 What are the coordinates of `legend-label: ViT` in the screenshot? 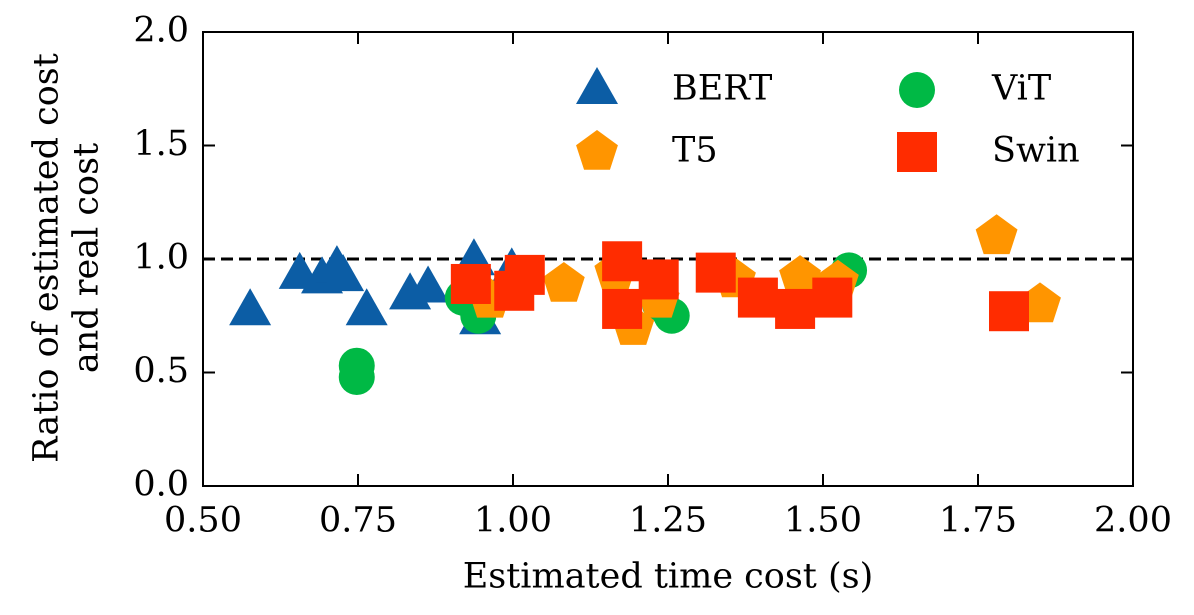 It's located at (1021, 89).